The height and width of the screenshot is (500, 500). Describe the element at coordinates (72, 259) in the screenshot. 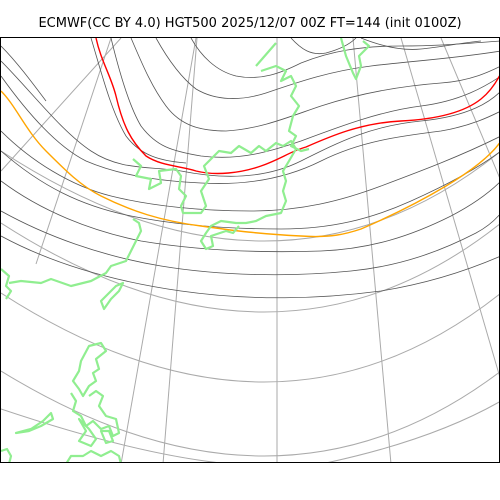

I see `coastline-west-arm` at that location.